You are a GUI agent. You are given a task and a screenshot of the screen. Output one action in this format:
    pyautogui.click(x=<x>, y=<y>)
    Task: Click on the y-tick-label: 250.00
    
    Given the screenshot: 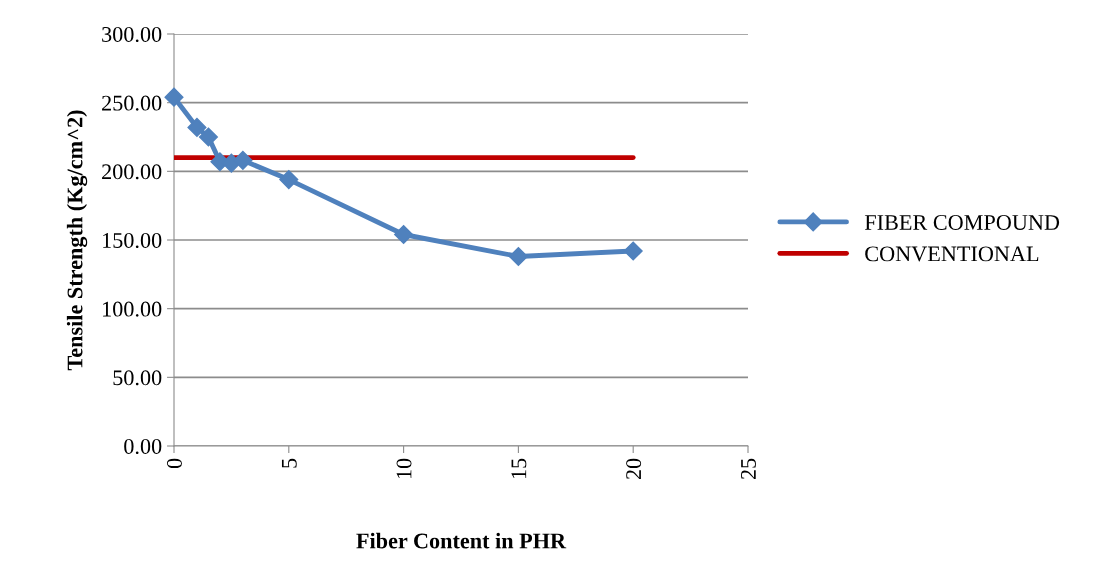 What is the action you would take?
    pyautogui.click(x=132, y=103)
    